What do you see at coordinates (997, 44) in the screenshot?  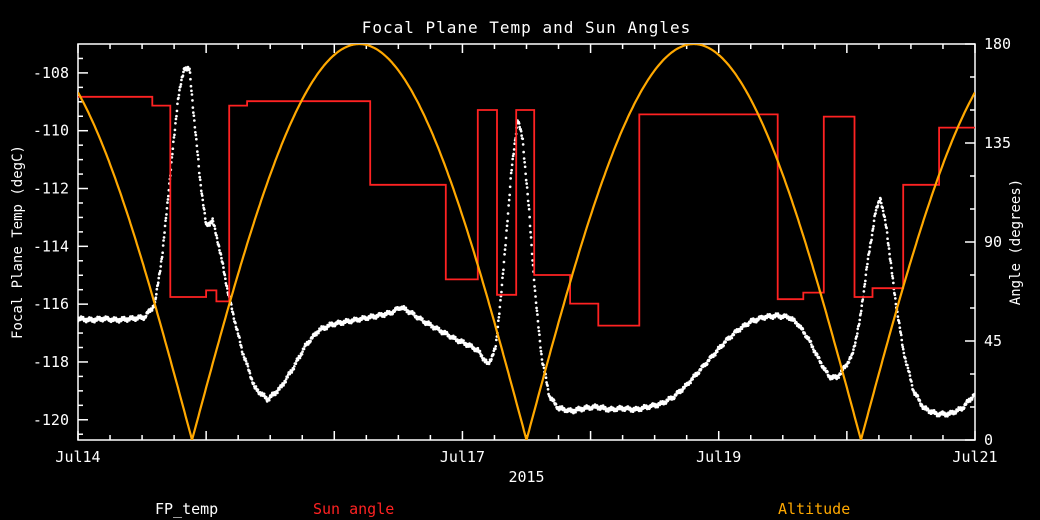 I see `svg-text: 180` at bounding box center [997, 44].